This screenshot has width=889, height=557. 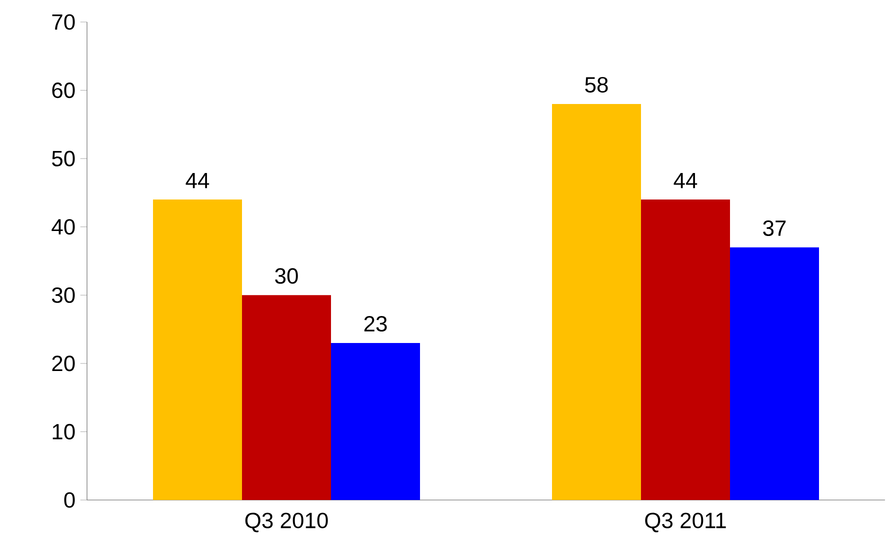 I want to click on data-label: 37, so click(x=774, y=228).